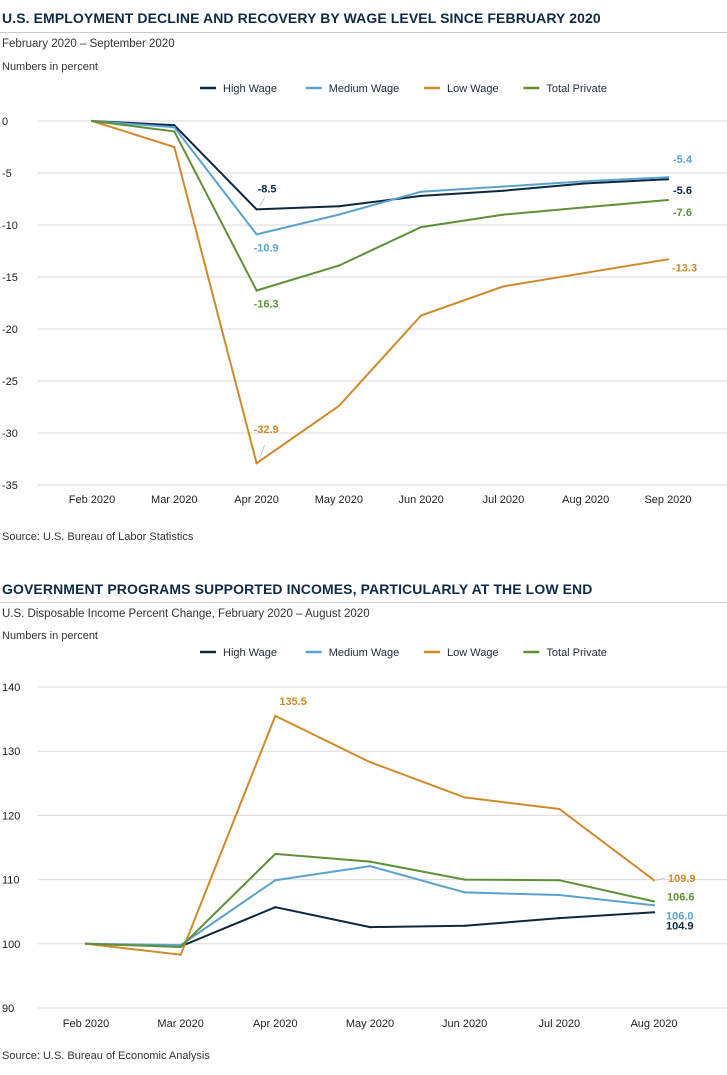  I want to click on y-tick-label: -25, so click(10, 382).